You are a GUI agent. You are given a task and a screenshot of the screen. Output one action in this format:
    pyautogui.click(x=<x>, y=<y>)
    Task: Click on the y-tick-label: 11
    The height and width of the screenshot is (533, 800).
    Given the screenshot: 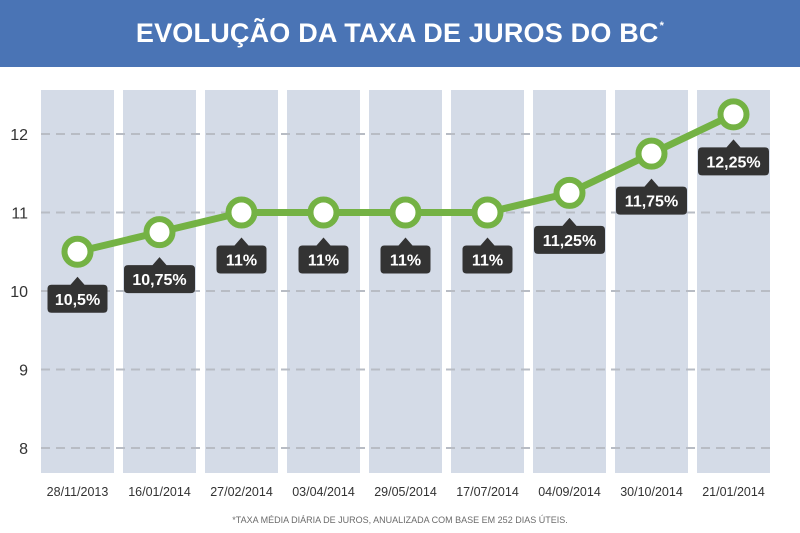 What is the action you would take?
    pyautogui.click(x=19, y=214)
    